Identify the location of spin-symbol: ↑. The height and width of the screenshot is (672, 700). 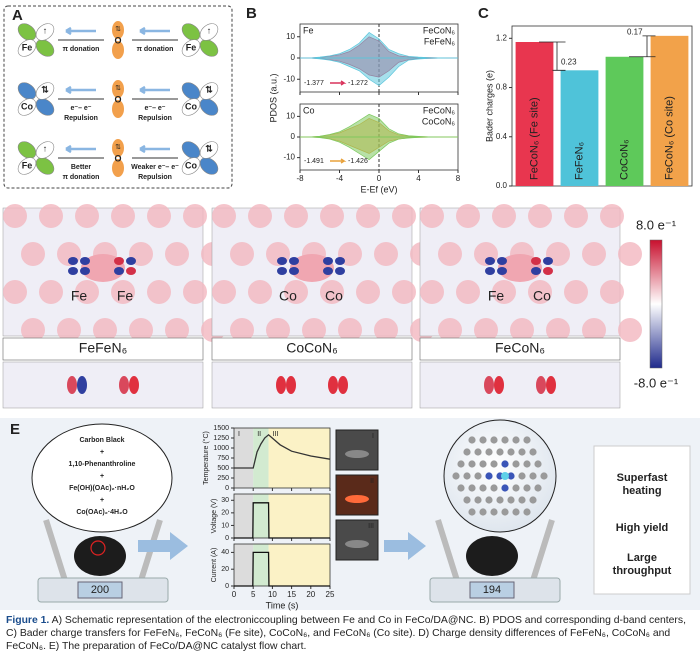
(45, 148).